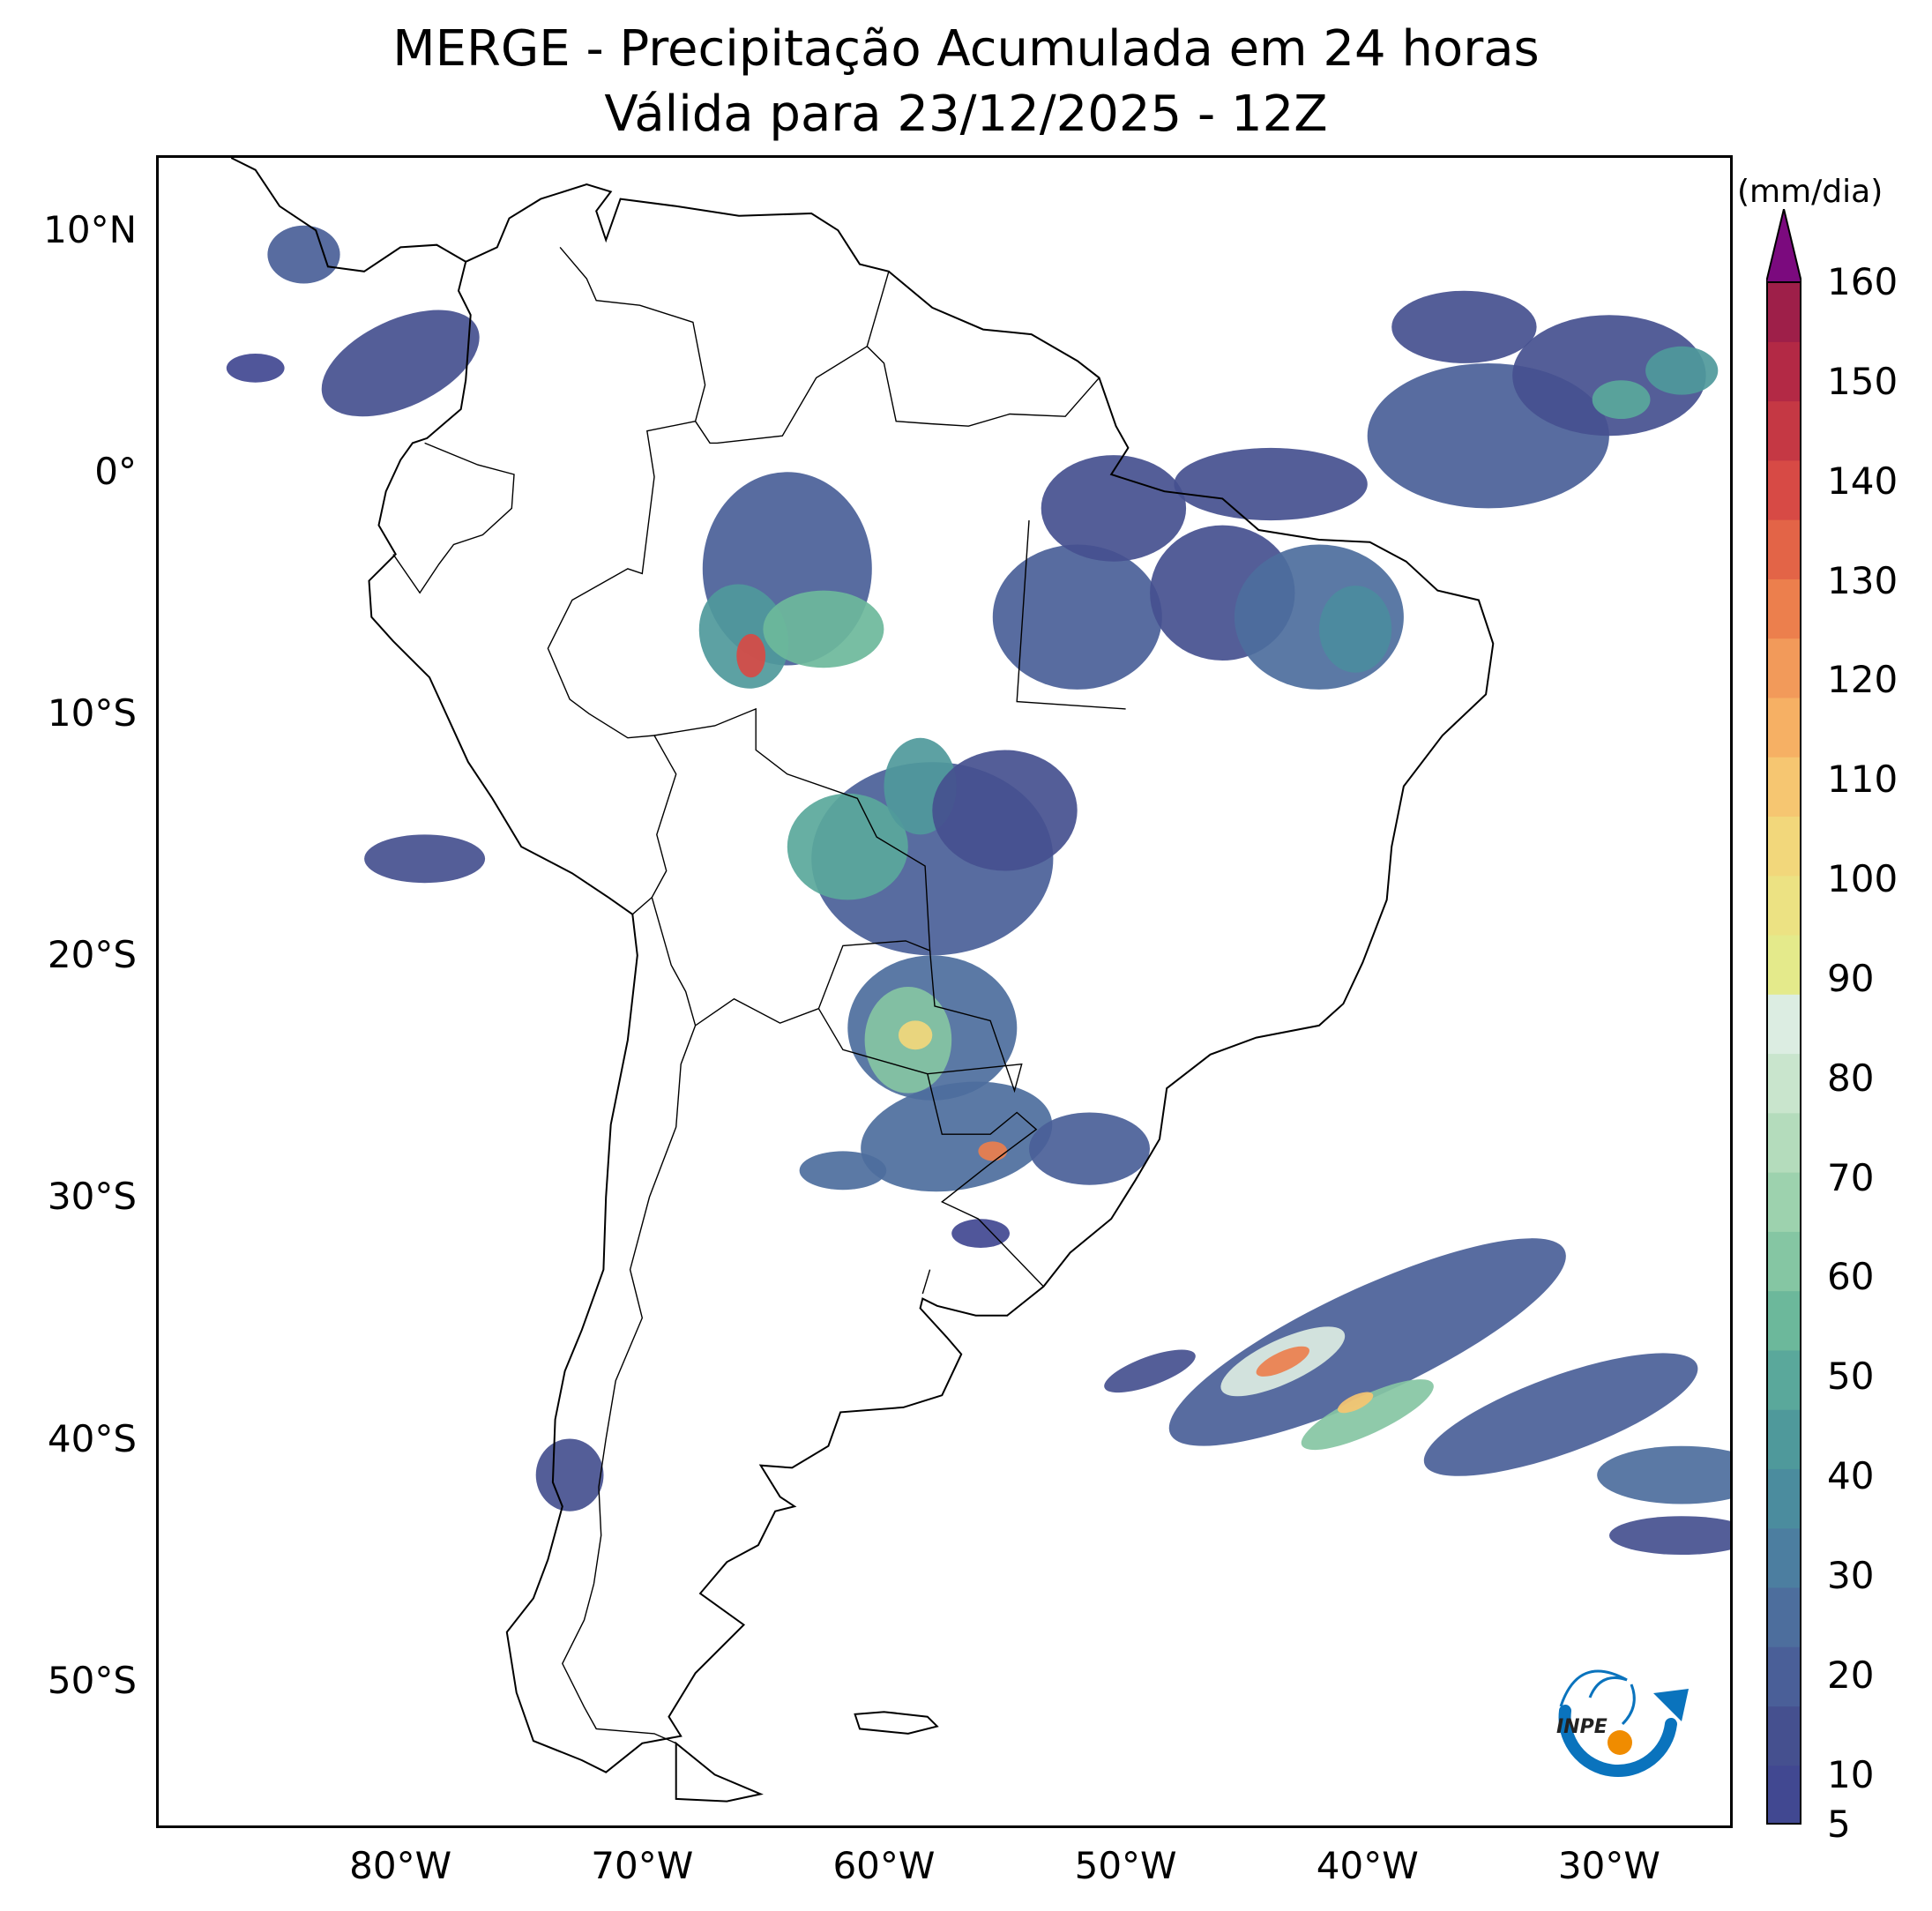  Describe the element at coordinates (400, 1865) in the screenshot. I see `lon-tick-label: 80°W` at that location.